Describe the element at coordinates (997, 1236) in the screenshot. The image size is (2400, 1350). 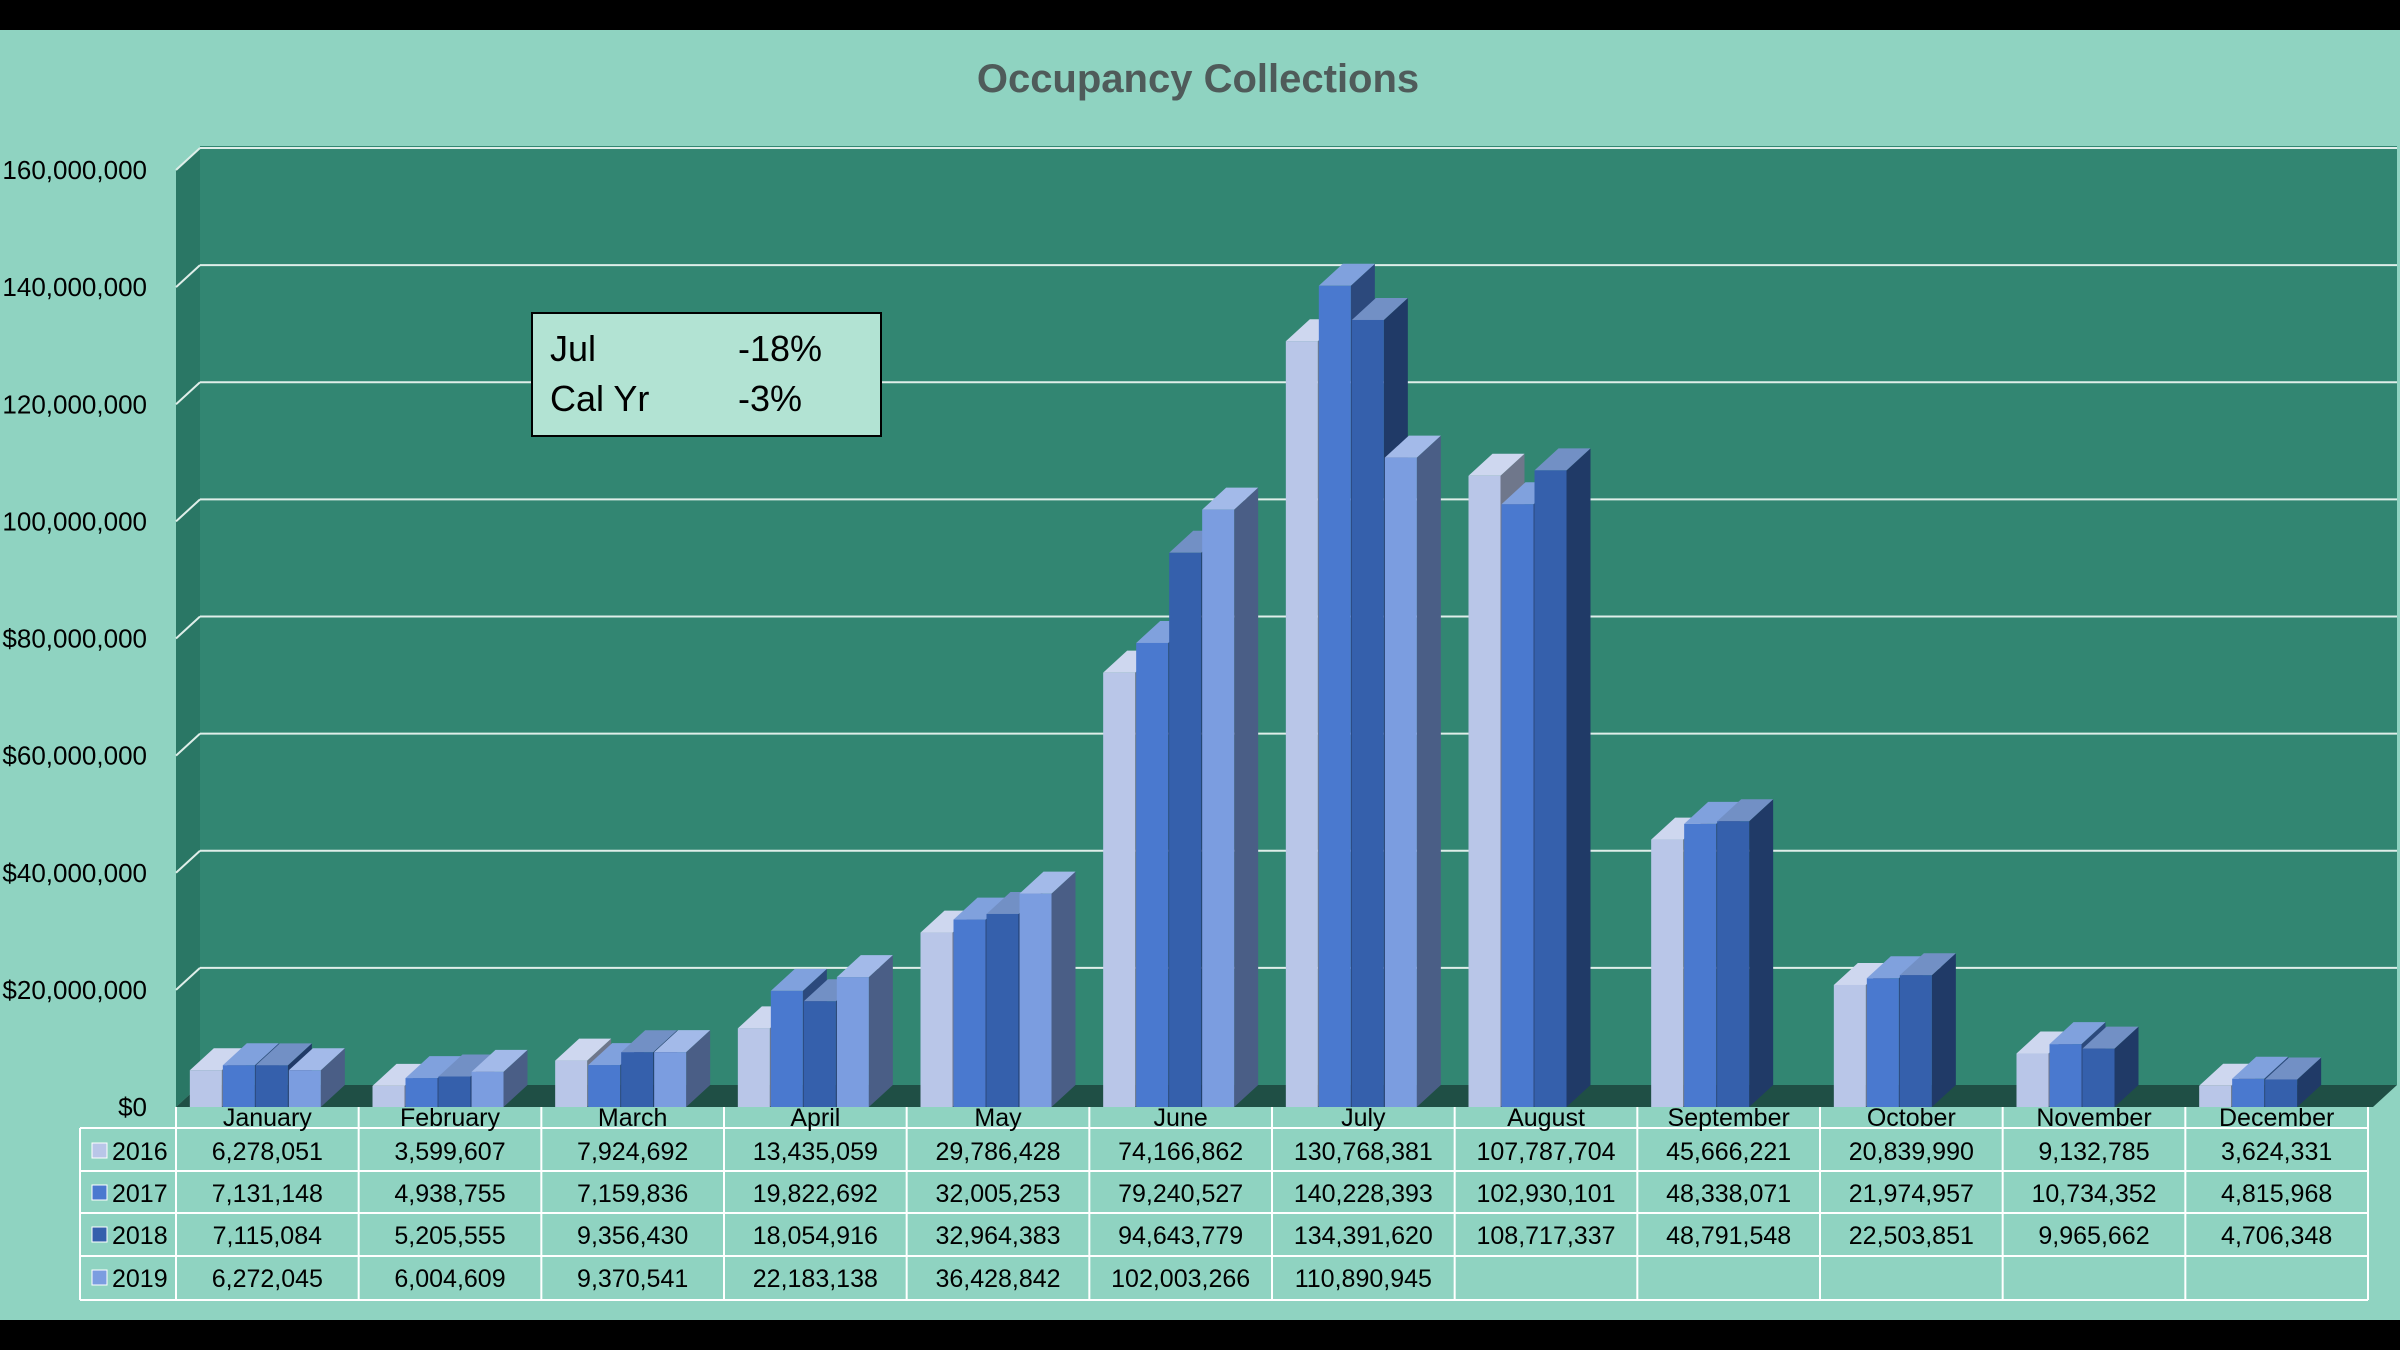
I see `data-label: 32,964,383` at that location.